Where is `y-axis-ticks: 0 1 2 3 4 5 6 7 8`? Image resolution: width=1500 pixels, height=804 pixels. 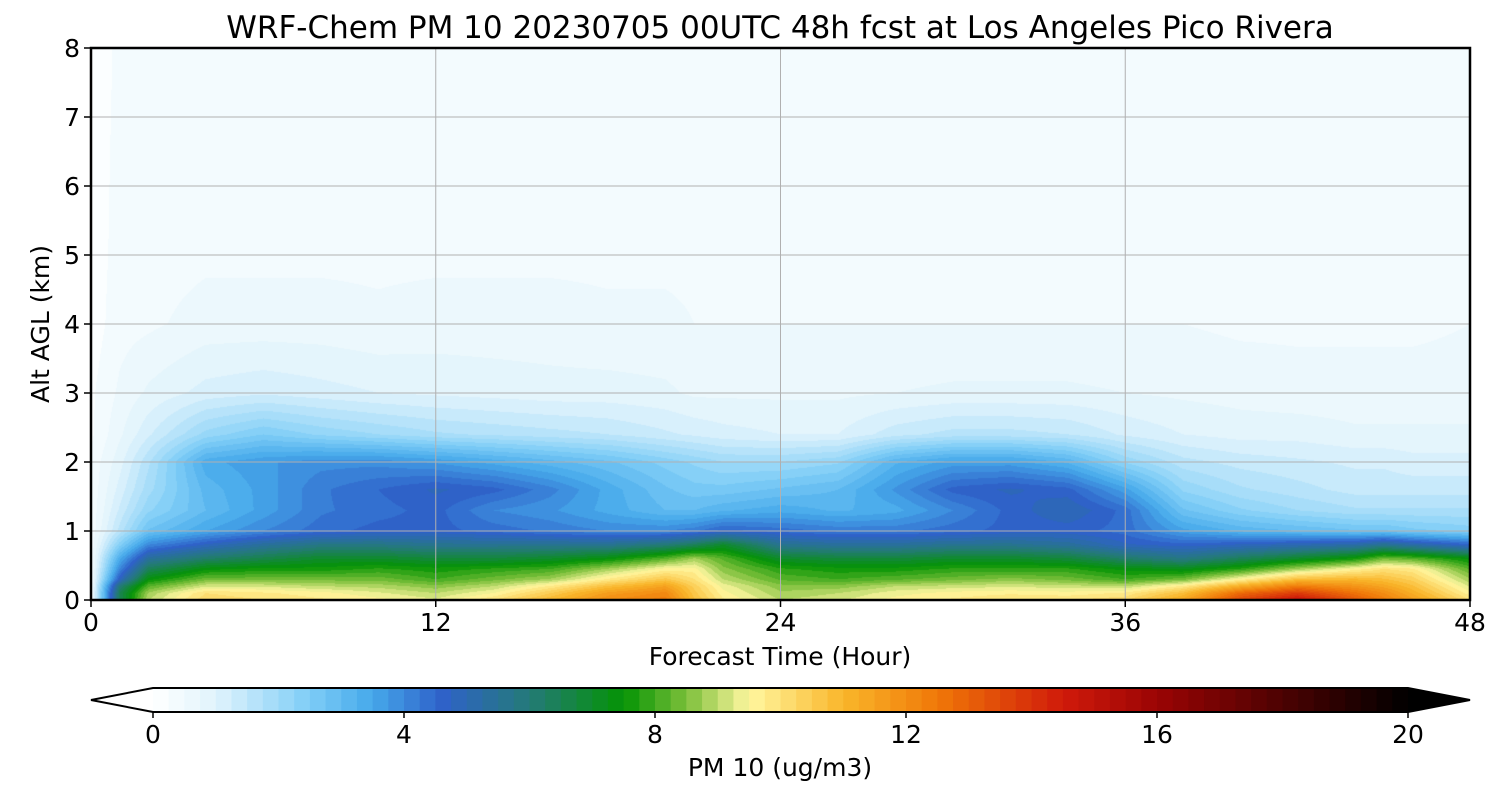
y-axis-ticks: 0 1 2 3 4 5 6 7 8 is located at coordinates (77, 324).